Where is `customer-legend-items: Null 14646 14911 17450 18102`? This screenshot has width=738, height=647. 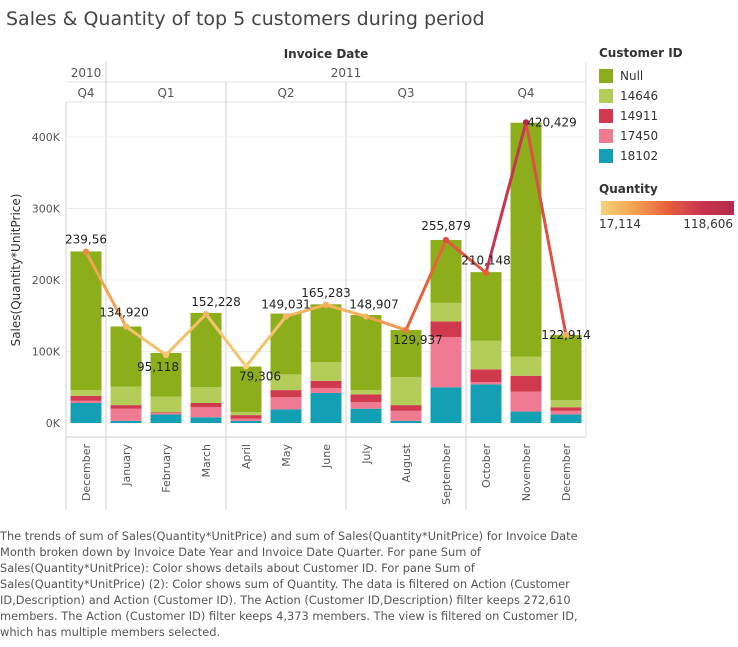 customer-legend-items: Null 14646 14911 17450 18102 is located at coordinates (668, 116).